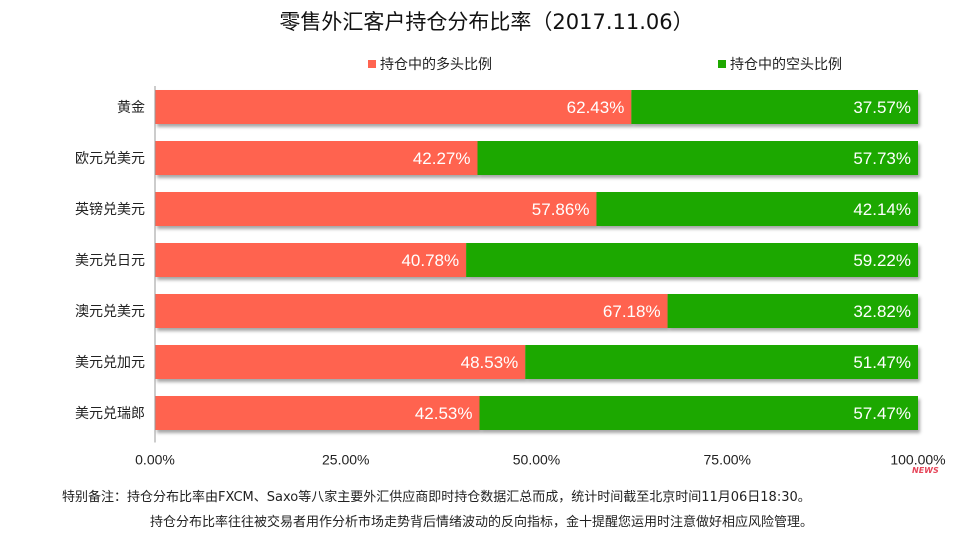  Describe the element at coordinates (596, 107) in the screenshot. I see `data-label-long: 62.43%` at that location.